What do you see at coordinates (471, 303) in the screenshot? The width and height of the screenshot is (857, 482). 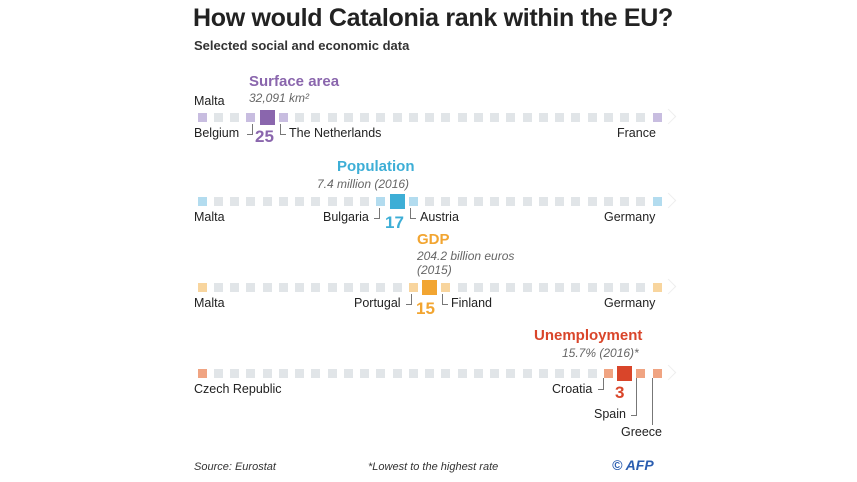 I see `gdp-after-label: Finland` at bounding box center [471, 303].